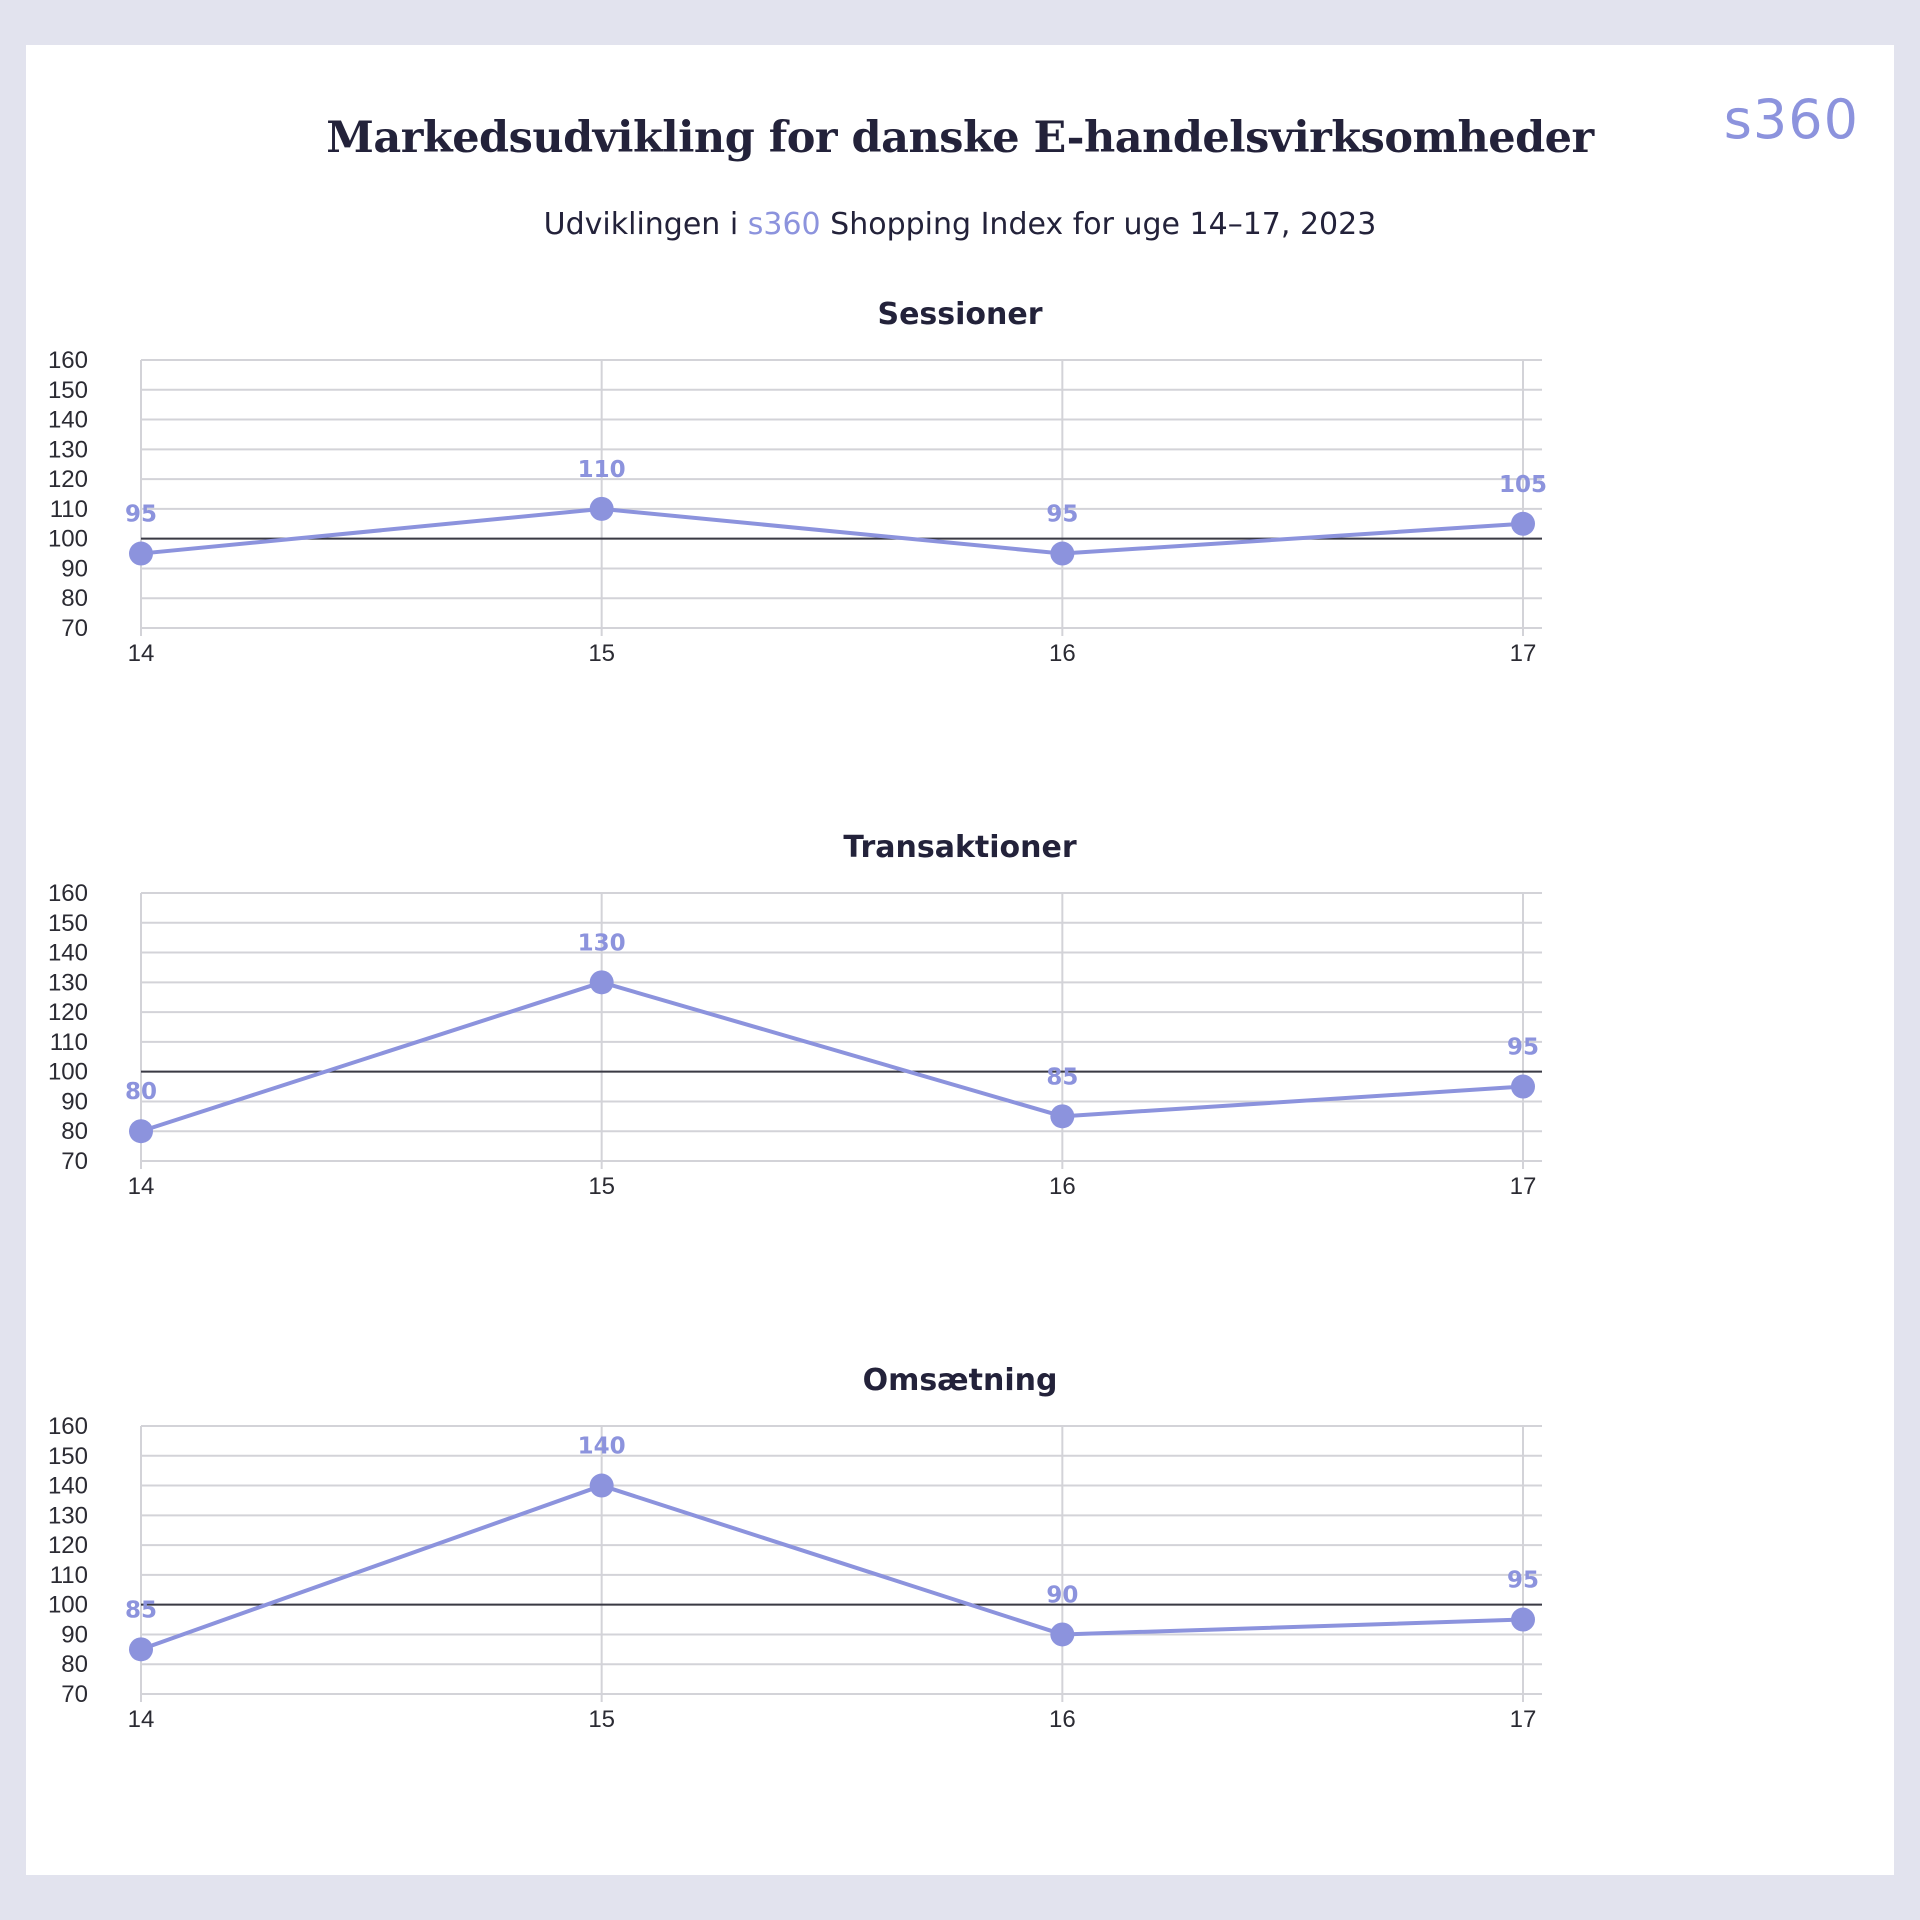 The height and width of the screenshot is (1920, 1920). Describe the element at coordinates (1098, 224) in the screenshot. I see `subtitle-suffix: Shopping Index for uge 14–17, 2023` at that location.